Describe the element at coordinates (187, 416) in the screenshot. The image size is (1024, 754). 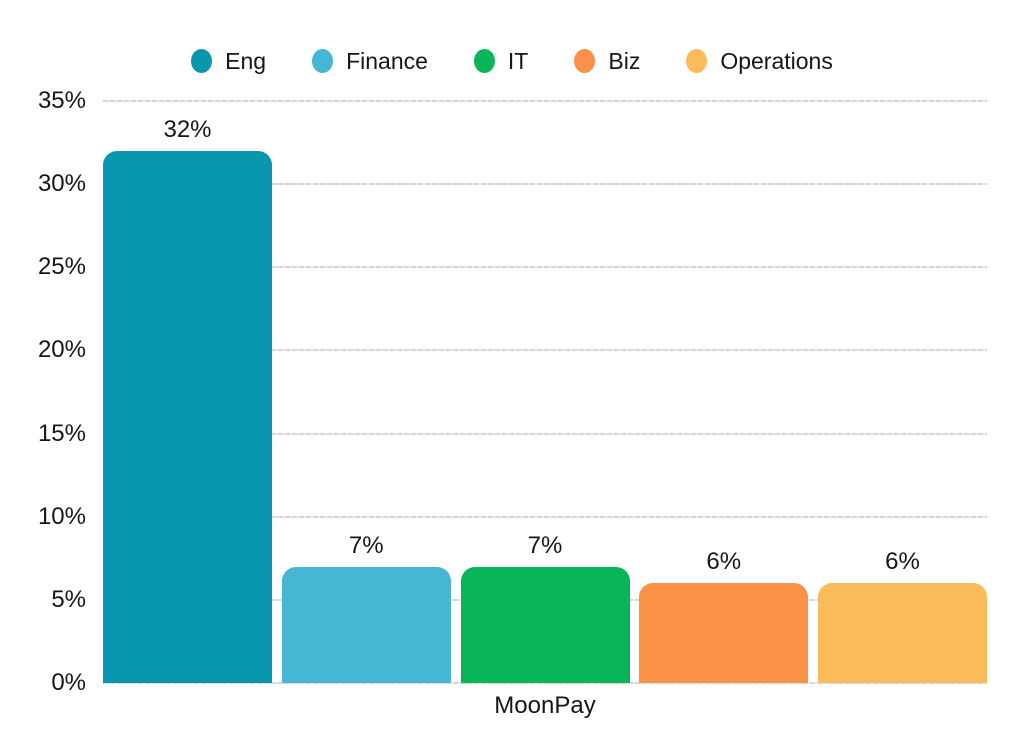
I see `bar-eng` at that location.